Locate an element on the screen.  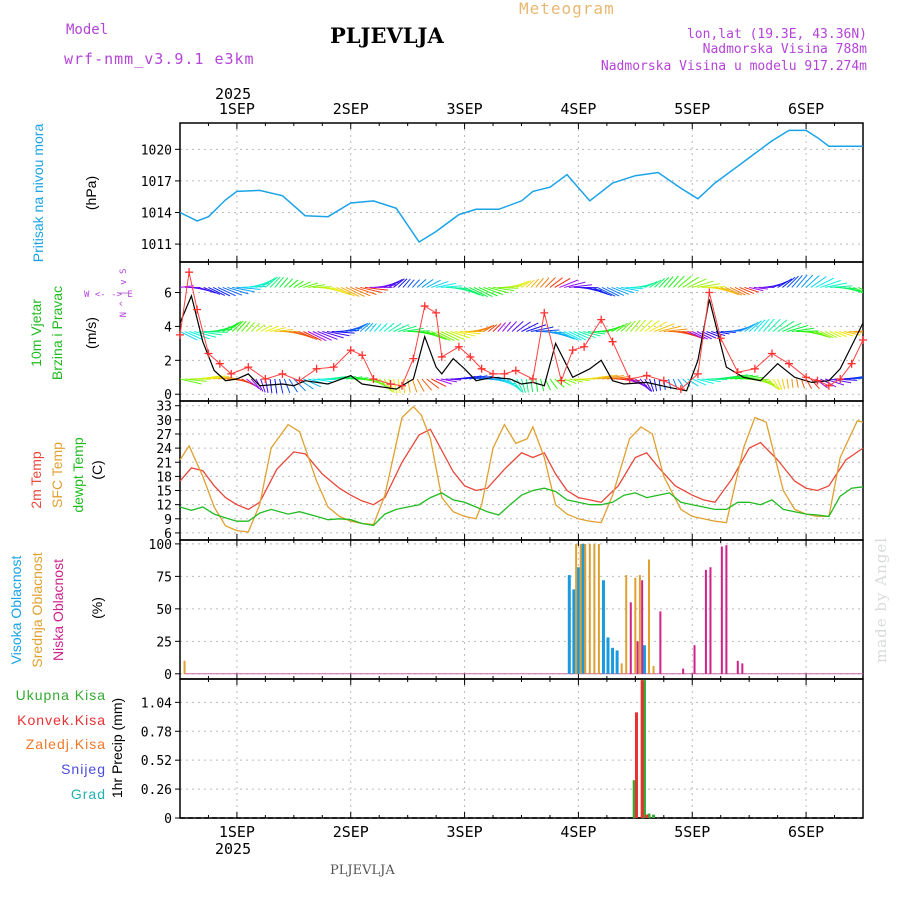
cloud-title-1: Visoka Oblacnost is located at coordinates (16, 610).